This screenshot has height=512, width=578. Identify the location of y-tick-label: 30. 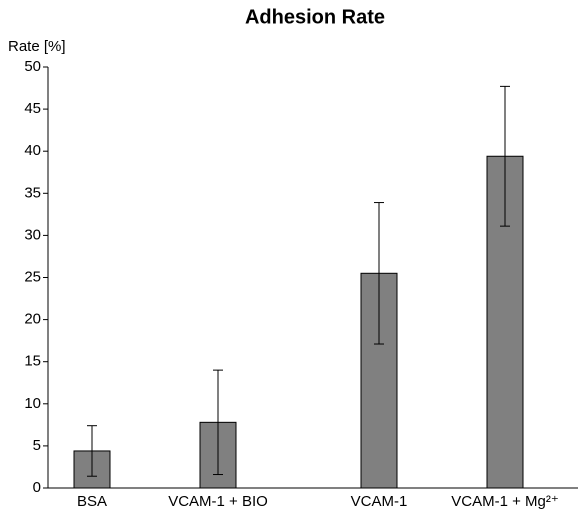
(32, 234).